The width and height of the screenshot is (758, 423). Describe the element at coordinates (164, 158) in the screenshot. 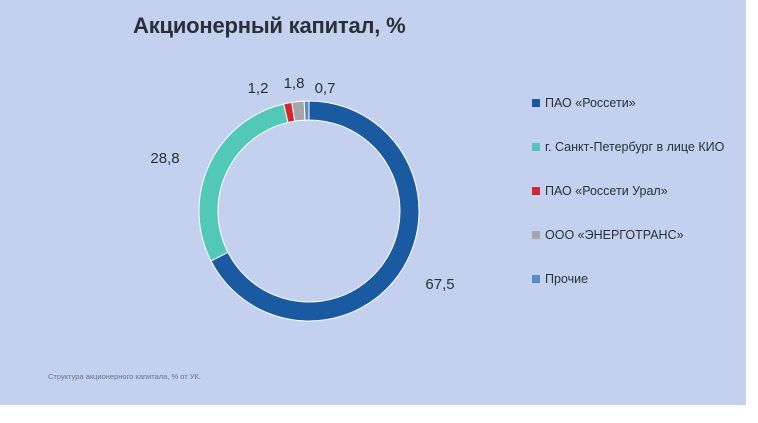

I see `data-label-2: 28,8` at that location.